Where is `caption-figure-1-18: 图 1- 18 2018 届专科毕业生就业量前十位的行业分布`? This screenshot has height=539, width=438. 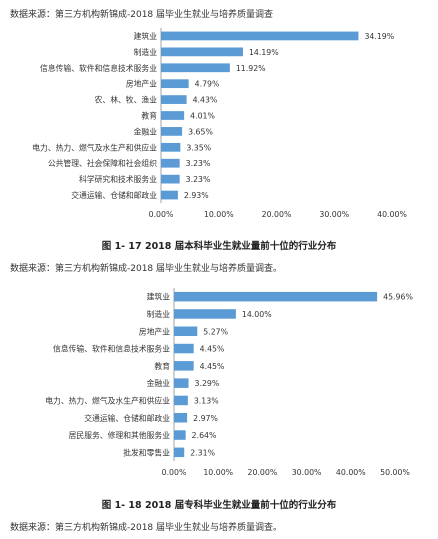 caption-figure-1-18: 图 1- 18 2018 届专科毕业生就业量前十位的行业分布 is located at coordinates (219, 505).